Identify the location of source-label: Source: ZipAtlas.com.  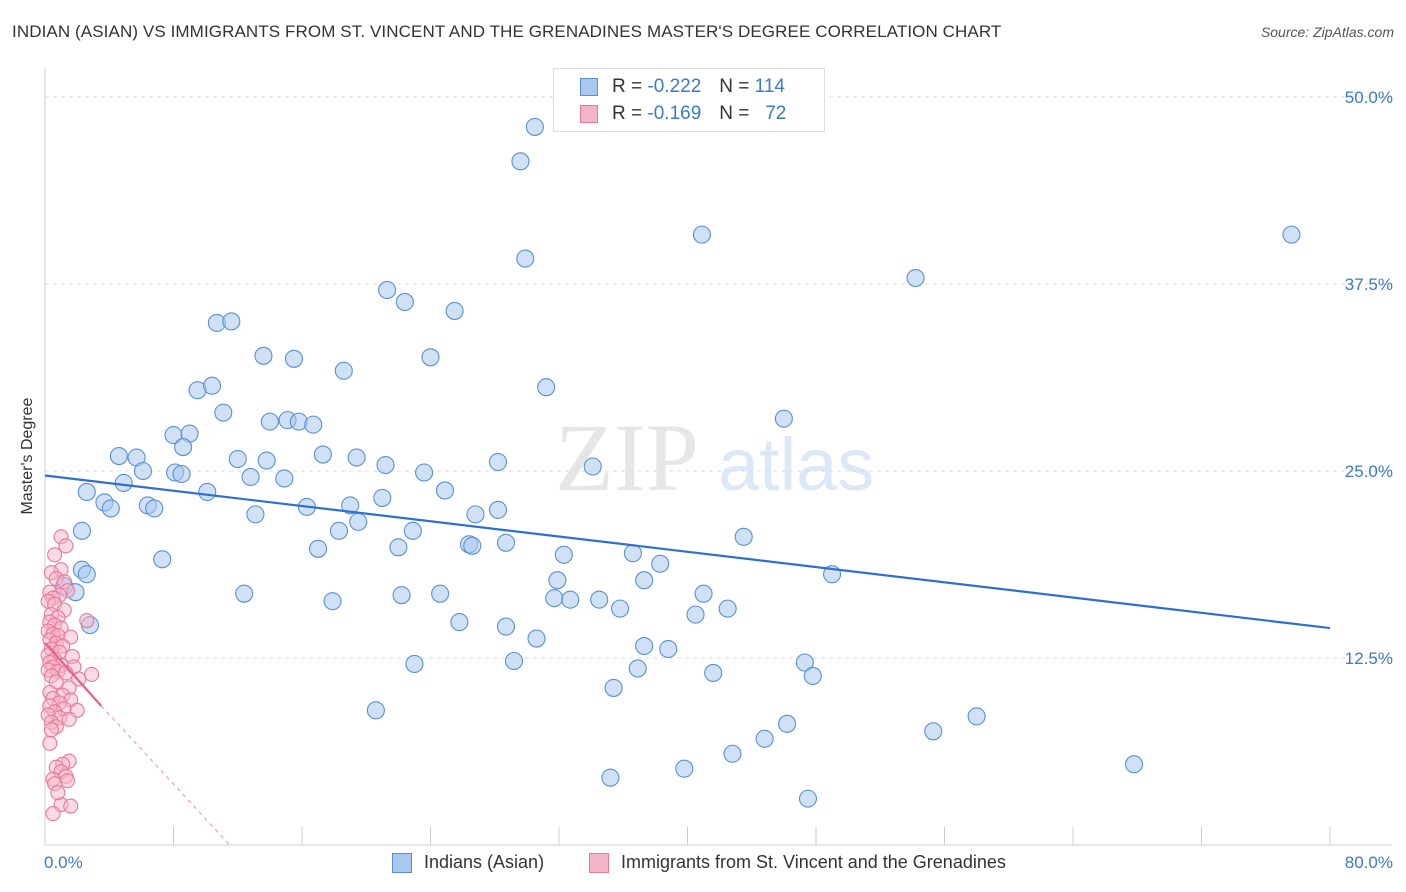
(1327, 32).